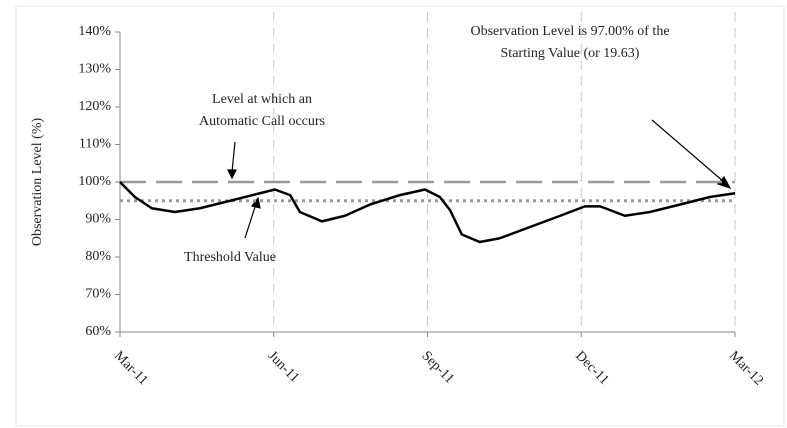 The width and height of the screenshot is (787, 428). What do you see at coordinates (437, 367) in the screenshot?
I see `x-tick-label: Sep-11` at bounding box center [437, 367].